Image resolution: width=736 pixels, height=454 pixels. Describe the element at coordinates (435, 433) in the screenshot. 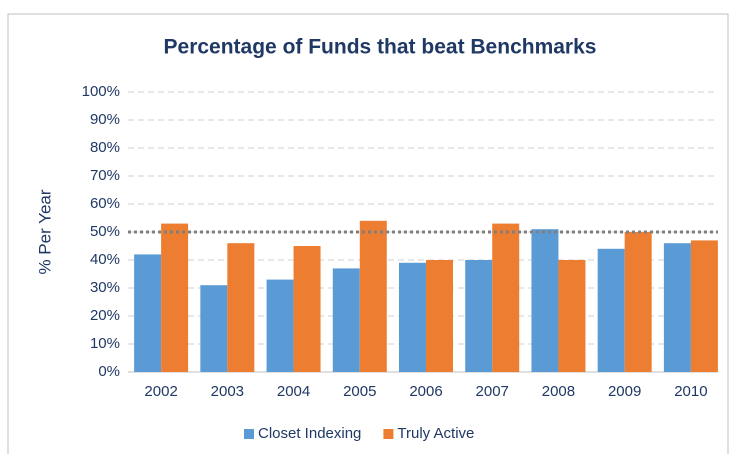

I see `legend-label: Truly Active` at that location.